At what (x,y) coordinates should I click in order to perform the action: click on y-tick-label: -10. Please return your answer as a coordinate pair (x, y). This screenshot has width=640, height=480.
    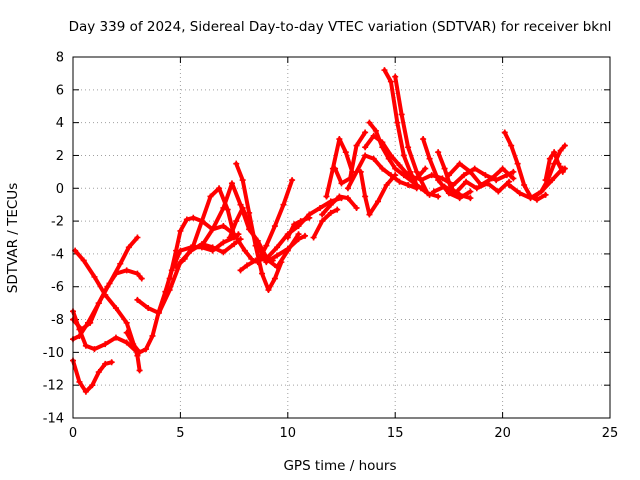
    Looking at the image, I should click on (53, 353).